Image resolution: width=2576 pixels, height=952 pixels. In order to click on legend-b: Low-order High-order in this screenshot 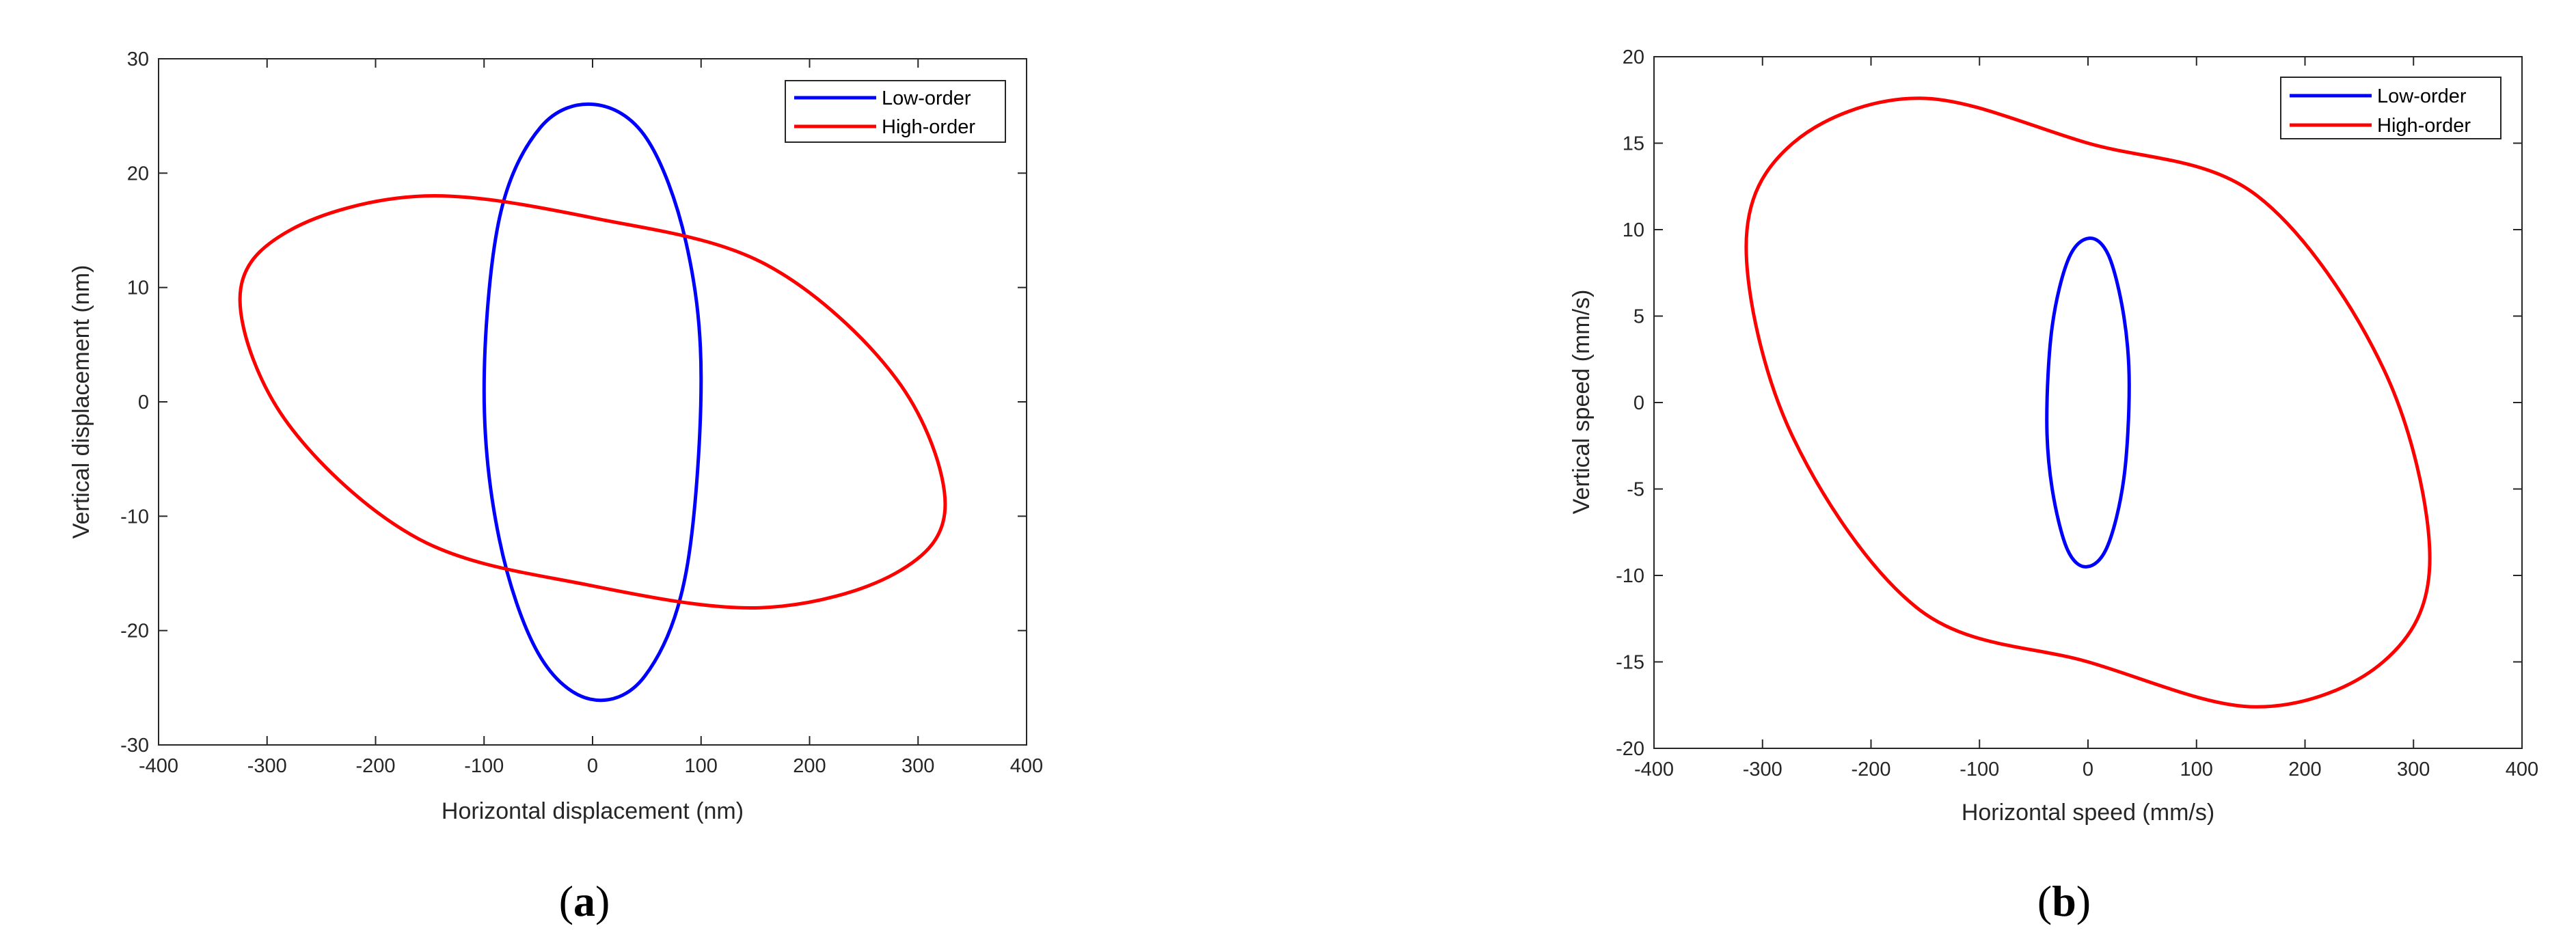, I will do `click(2391, 108)`.